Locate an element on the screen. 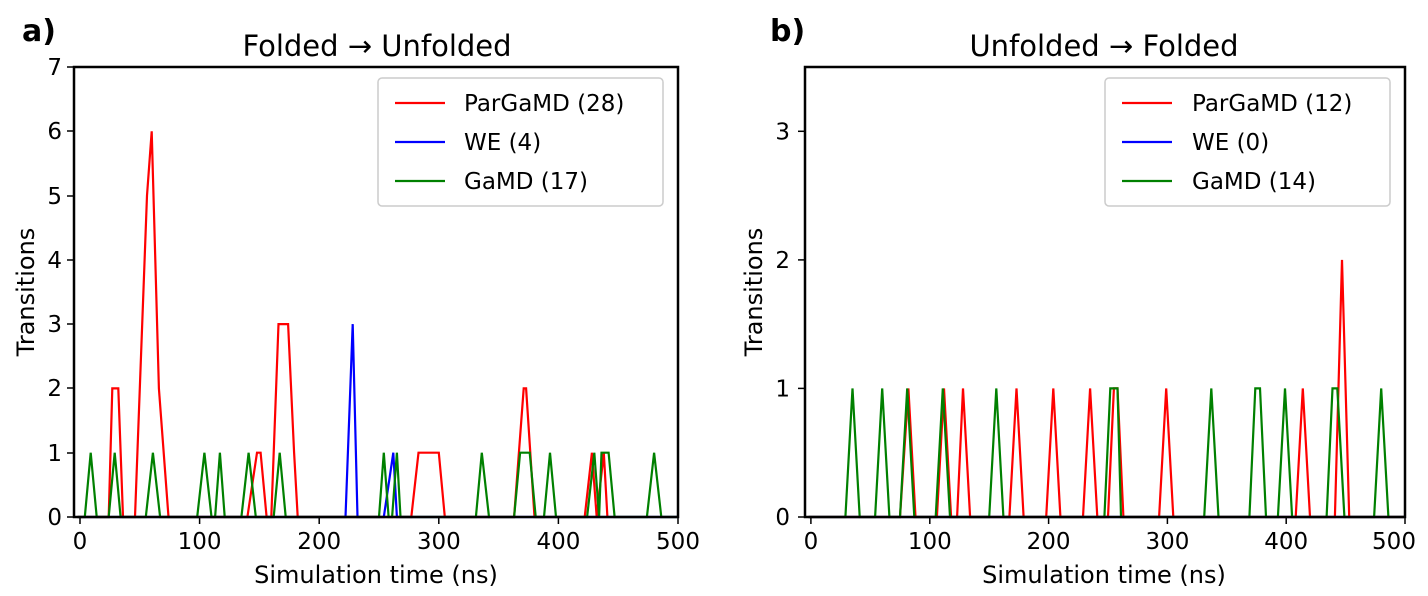 This screenshot has width=1428, height=596. chart-title-b: Unfolded → Folded is located at coordinates (1103, 46).